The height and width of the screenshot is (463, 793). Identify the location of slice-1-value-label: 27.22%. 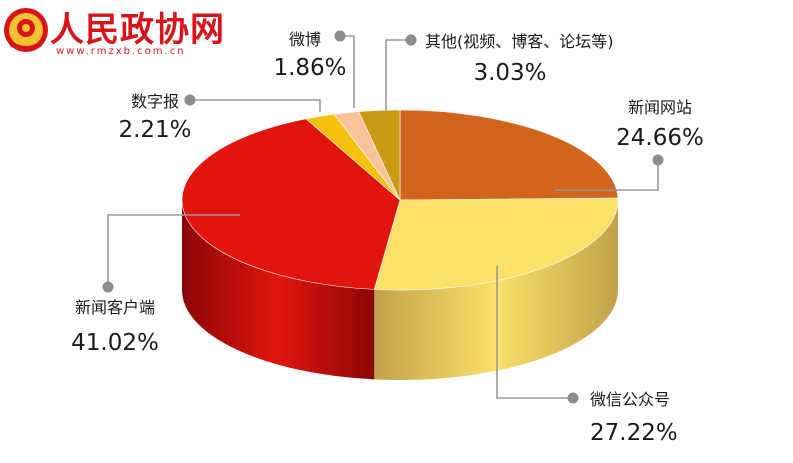
(634, 433).